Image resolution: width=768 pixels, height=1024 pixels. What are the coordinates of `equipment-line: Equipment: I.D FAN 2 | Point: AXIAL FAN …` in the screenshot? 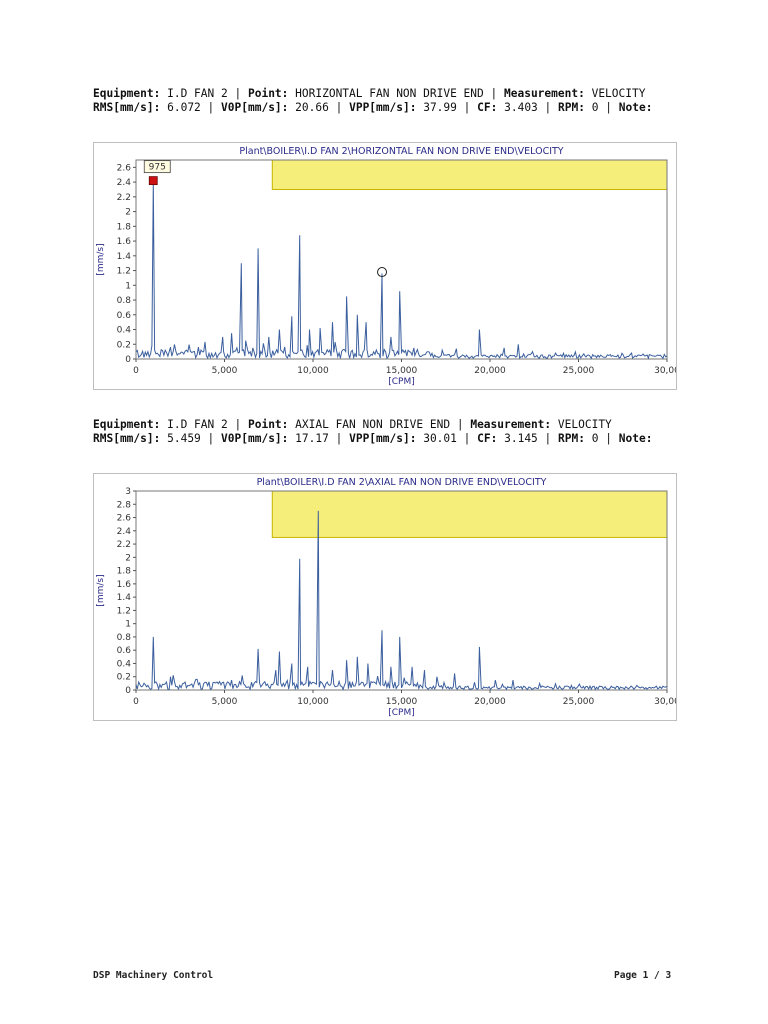 It's located at (388, 425).